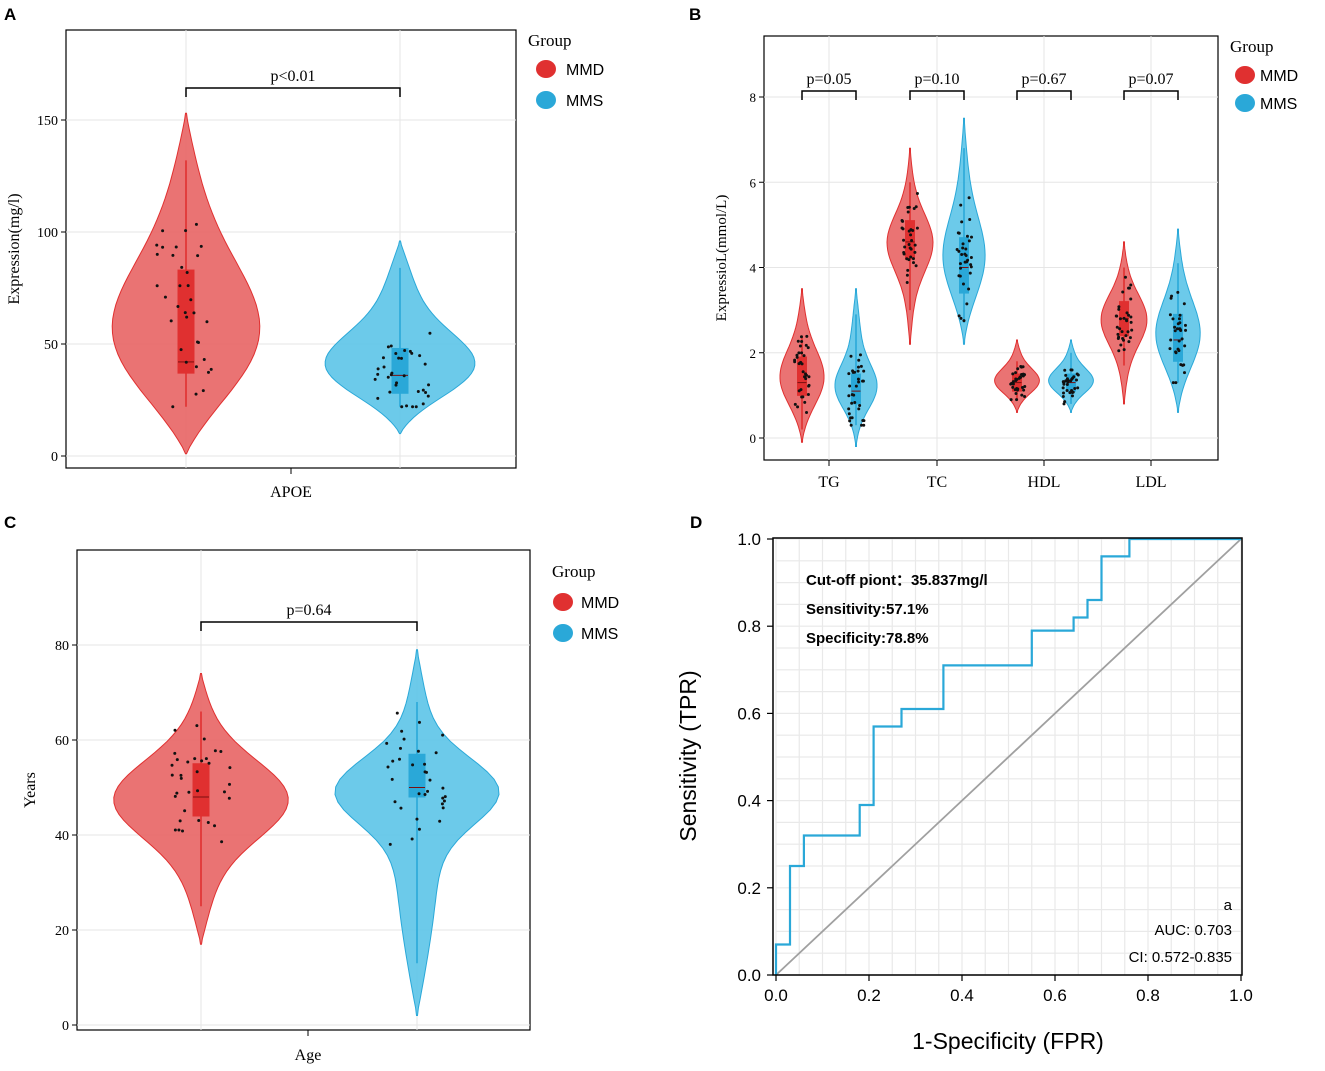  What do you see at coordinates (10, 522) in the screenshot?
I see `panel-letter-c: C` at bounding box center [10, 522].